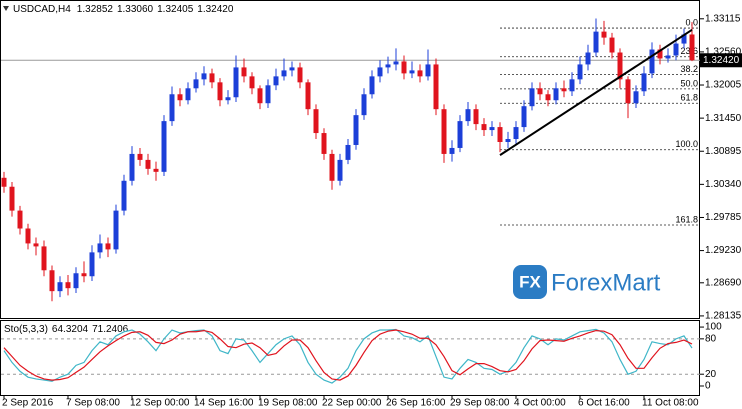  I want to click on y-tick-label: 1.29230, so click(723, 250).